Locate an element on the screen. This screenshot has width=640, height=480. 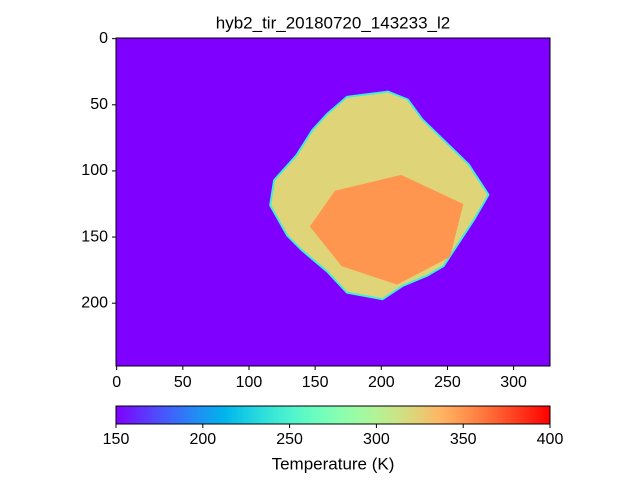
colorbar is located at coordinates (333, 415).